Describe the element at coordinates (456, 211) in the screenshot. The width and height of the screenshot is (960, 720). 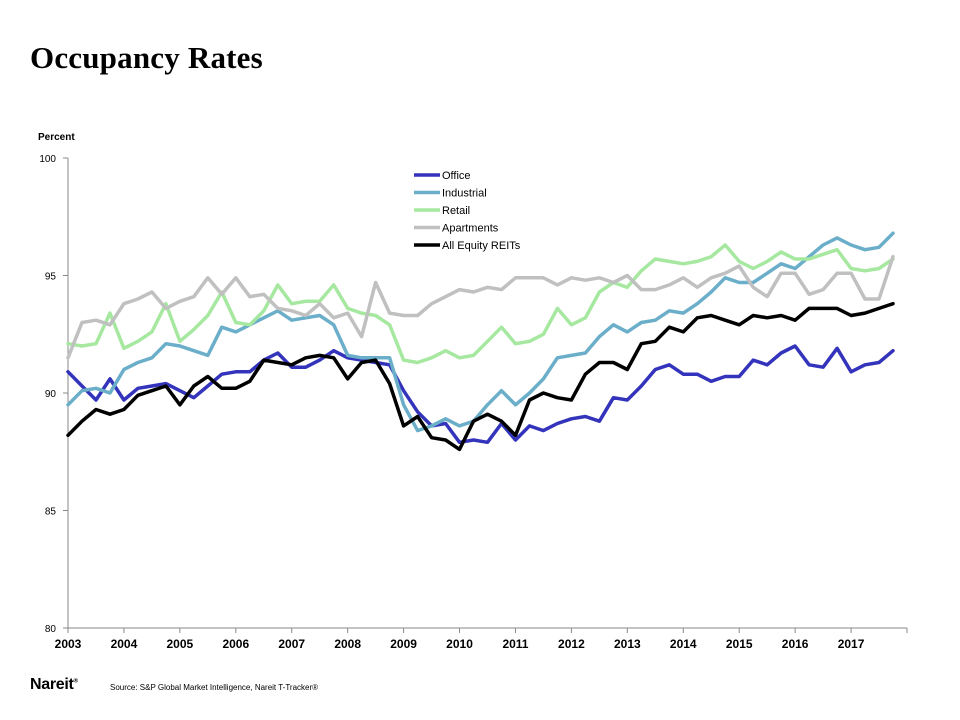
I see `legend-label: Retail` at that location.